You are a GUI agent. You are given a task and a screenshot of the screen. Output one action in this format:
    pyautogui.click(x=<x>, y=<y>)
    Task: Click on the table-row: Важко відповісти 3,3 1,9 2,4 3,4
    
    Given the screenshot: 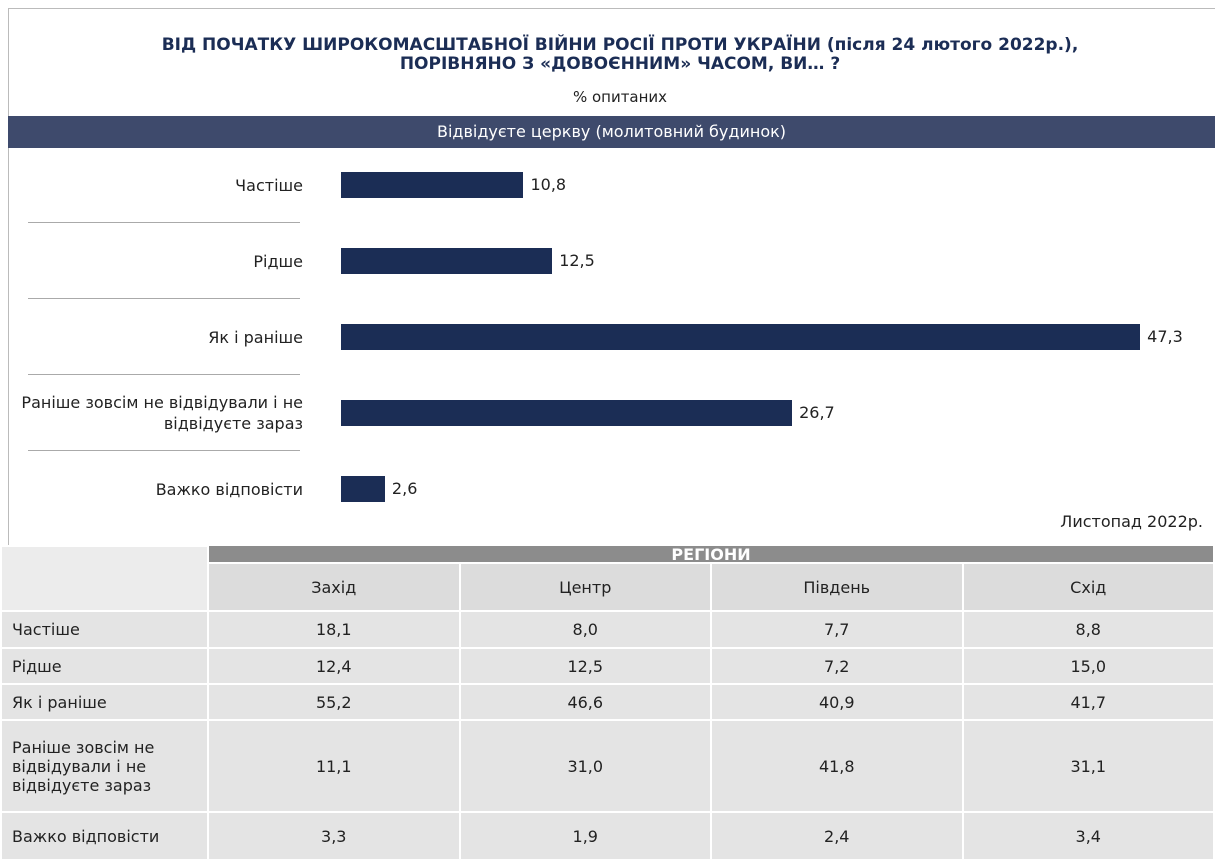 What is the action you would take?
    pyautogui.click(x=607, y=836)
    